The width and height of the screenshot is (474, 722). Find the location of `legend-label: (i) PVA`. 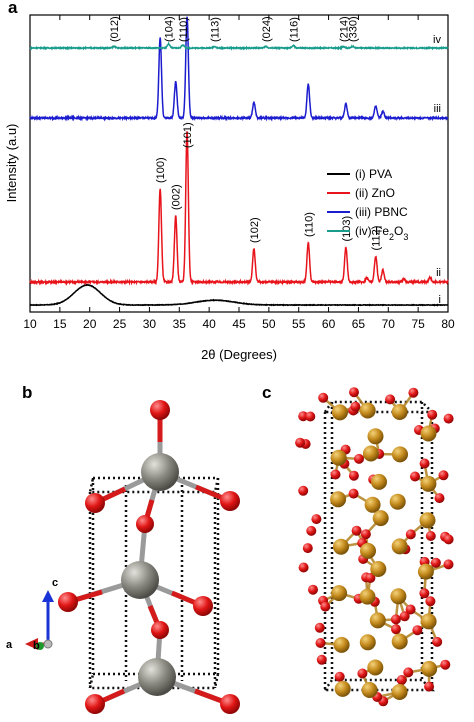

legend-label: (i) PVA is located at coordinates (373, 174).